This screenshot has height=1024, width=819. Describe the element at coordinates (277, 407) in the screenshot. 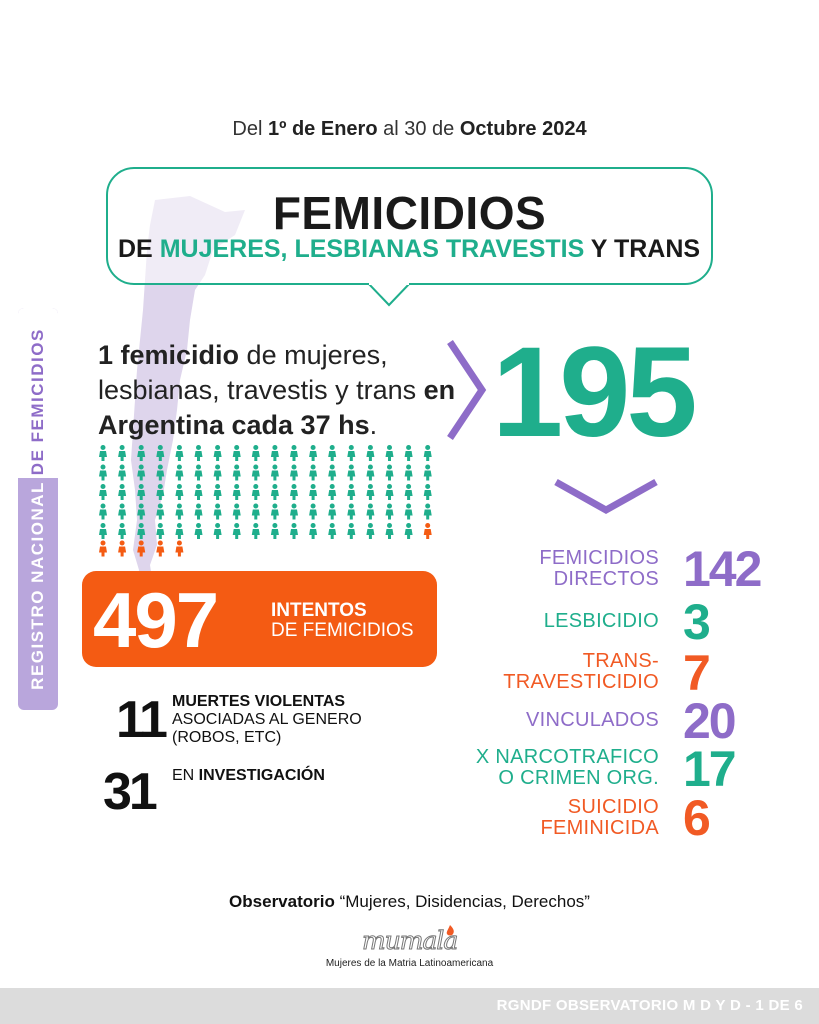

I see `rate-frequency: en Argentina cada 37 hs` at that location.